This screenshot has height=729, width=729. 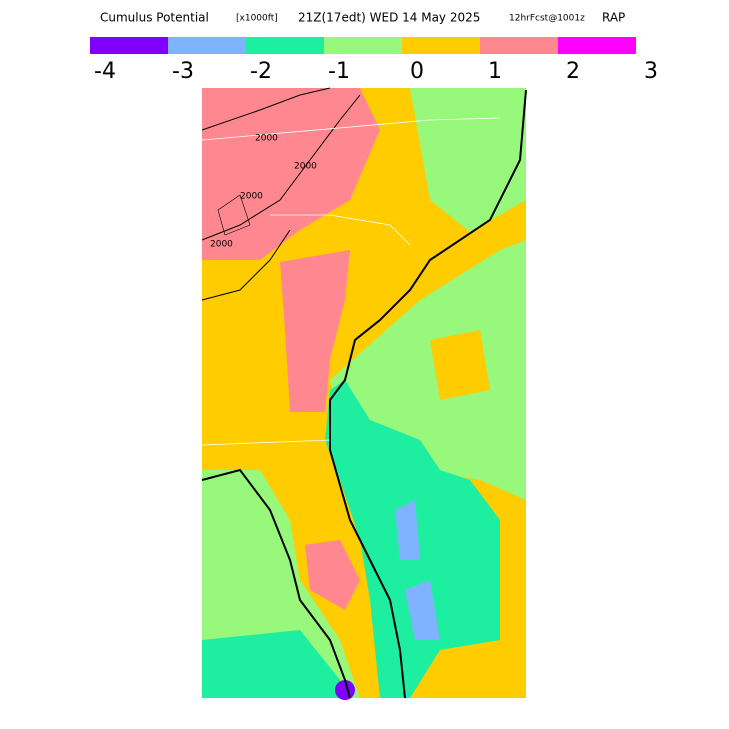 I want to click on title-name: Cumulus Potential, so click(x=154, y=18).